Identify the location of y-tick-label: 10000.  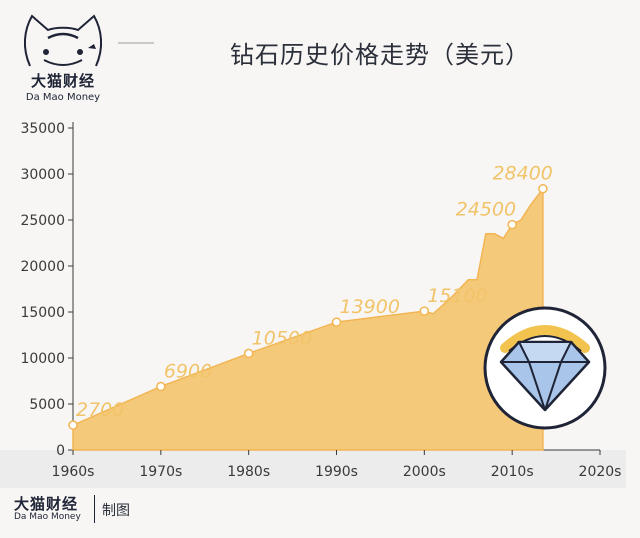
(42, 359).